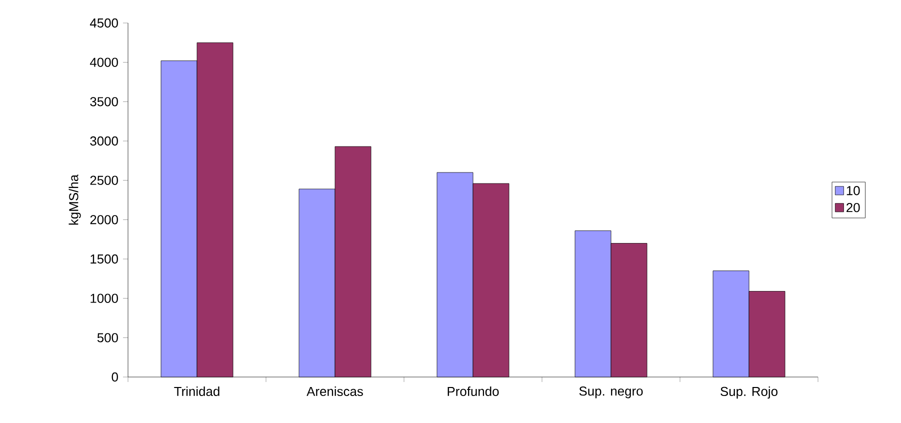 This screenshot has height=423, width=901. I want to click on legend-label: 20, so click(853, 207).